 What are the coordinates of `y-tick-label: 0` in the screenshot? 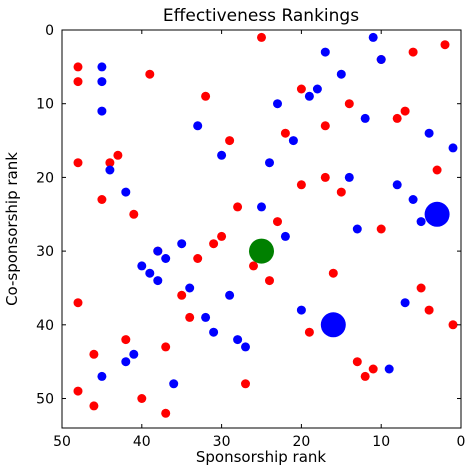 It's located at (49, 31).